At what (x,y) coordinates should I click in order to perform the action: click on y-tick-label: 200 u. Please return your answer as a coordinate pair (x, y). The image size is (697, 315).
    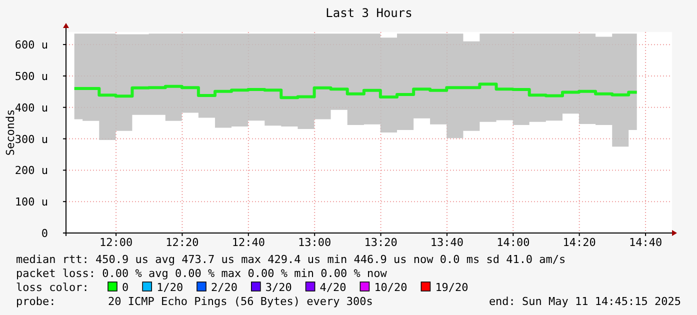
    Looking at the image, I should click on (31, 171).